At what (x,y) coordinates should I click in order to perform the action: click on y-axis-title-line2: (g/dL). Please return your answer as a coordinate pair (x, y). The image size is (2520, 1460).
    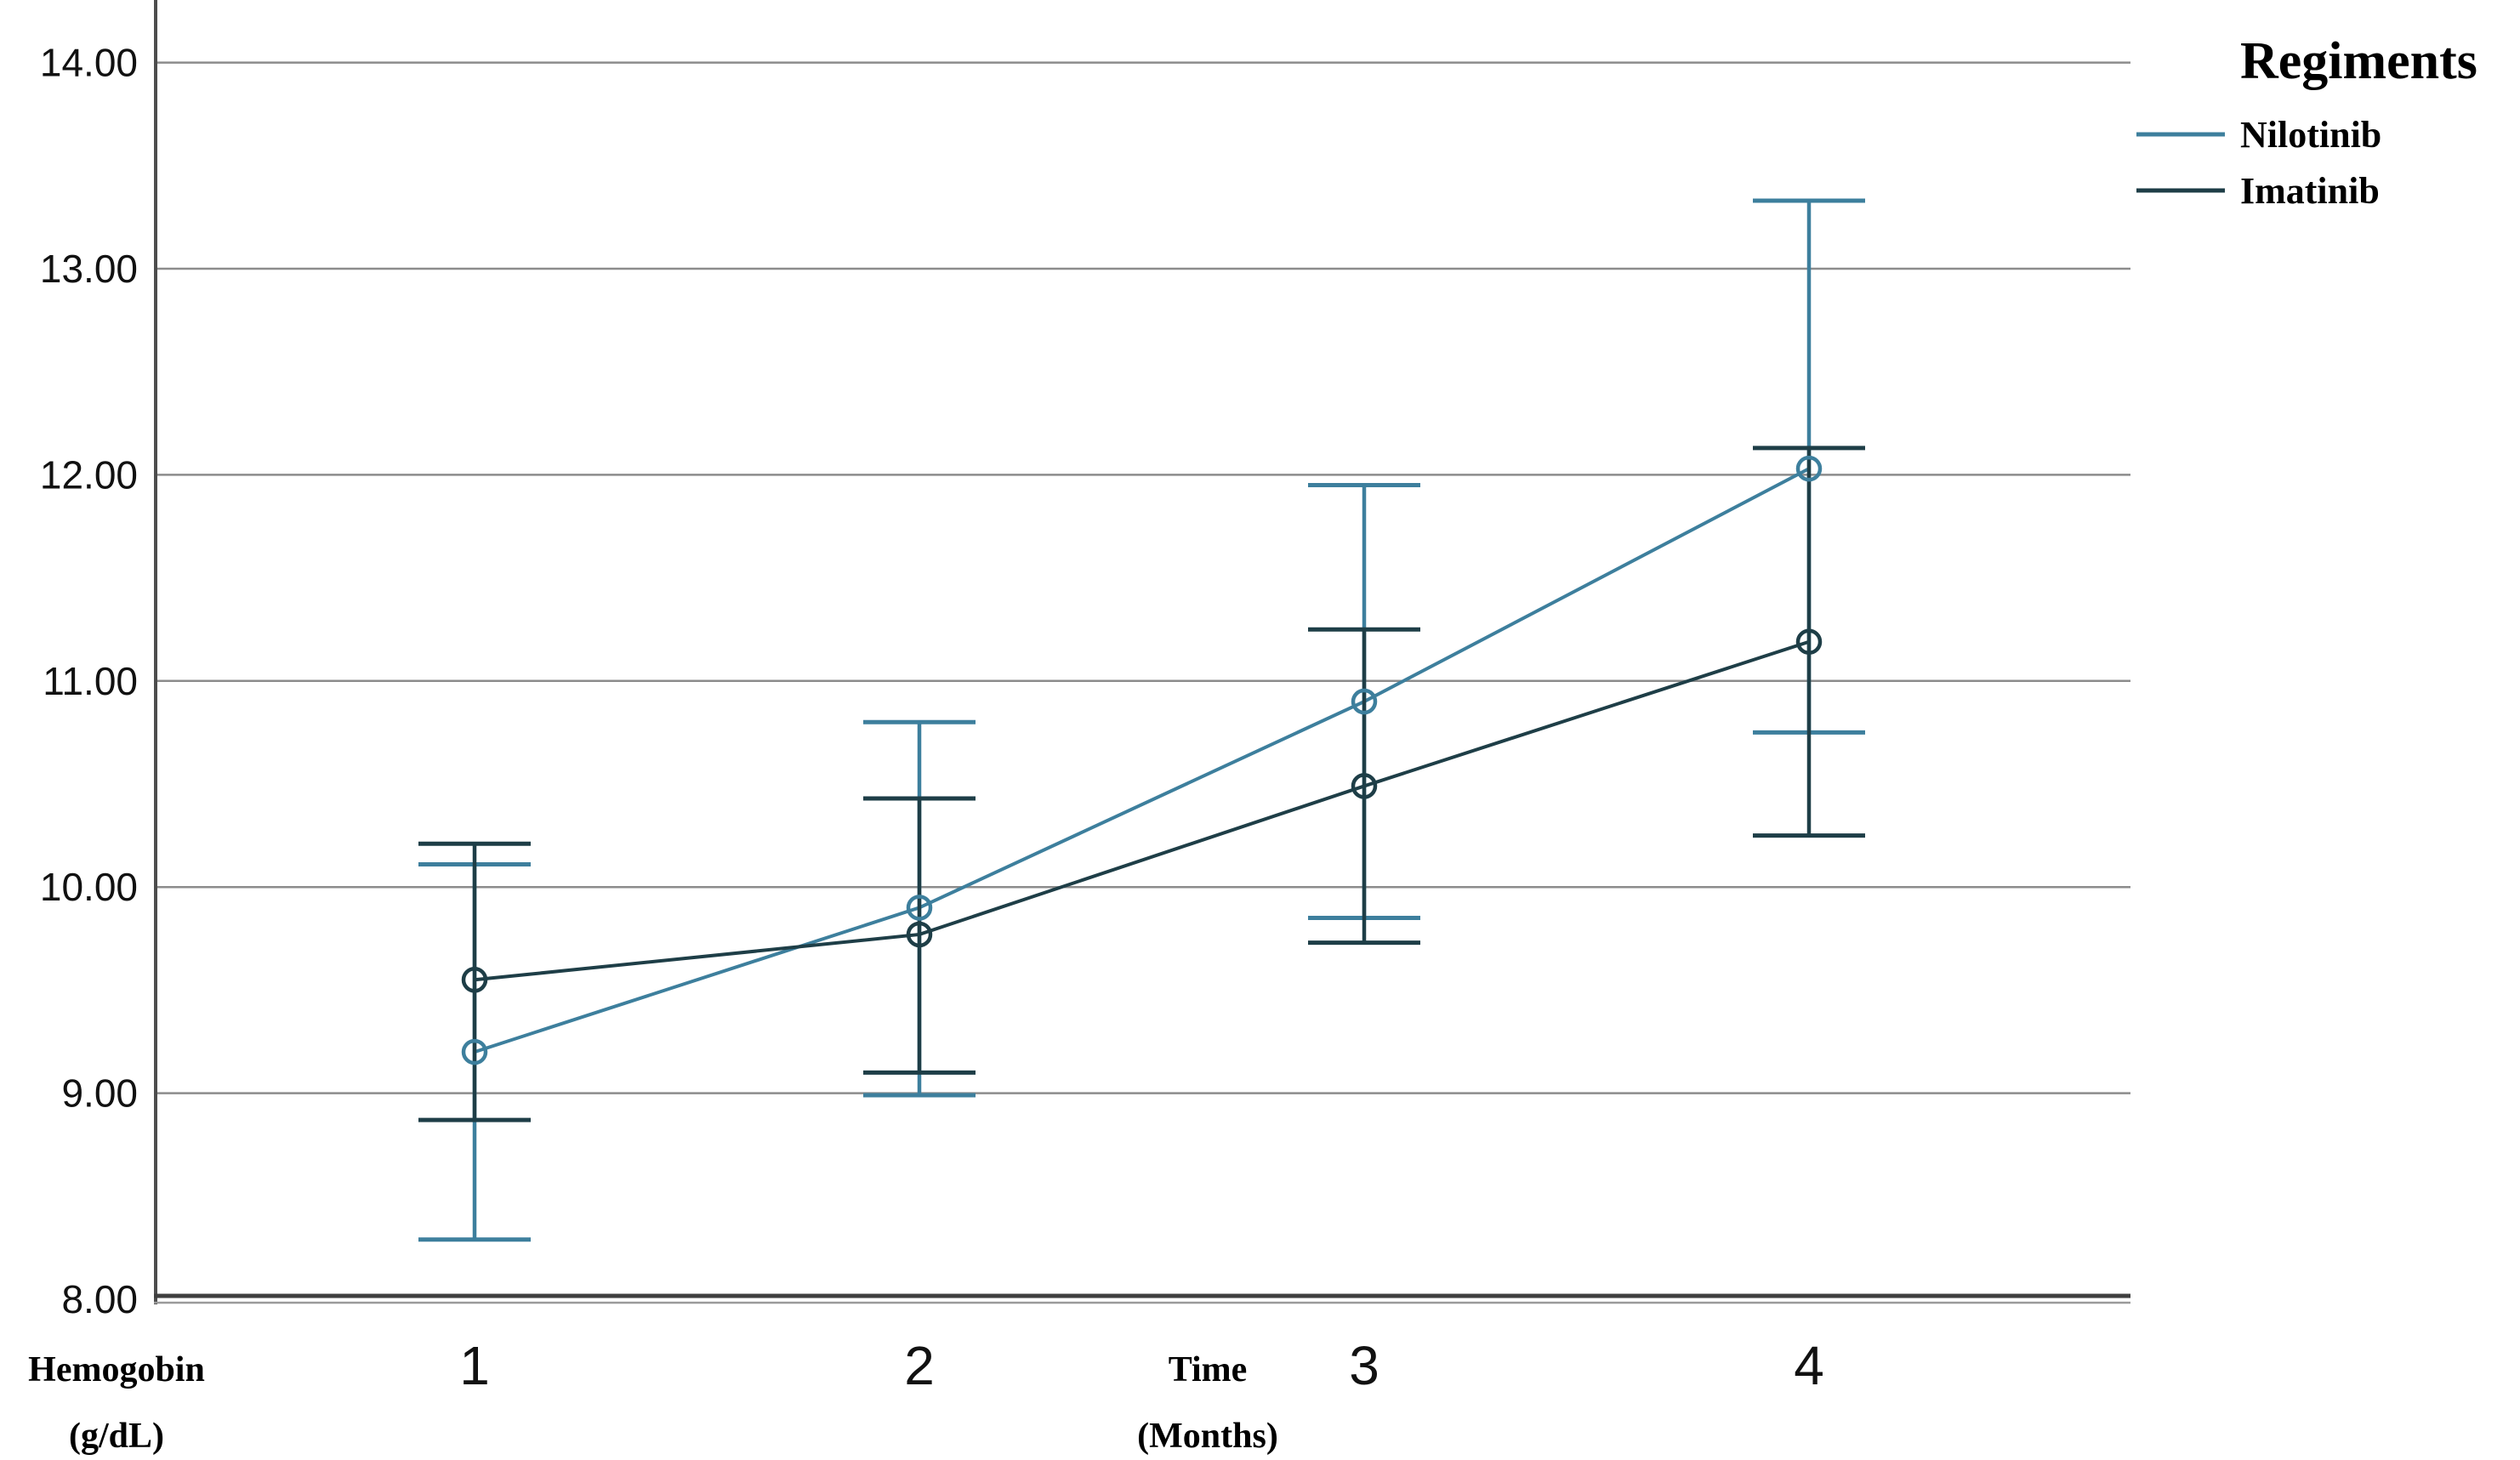
    Looking at the image, I should click on (116, 1436).